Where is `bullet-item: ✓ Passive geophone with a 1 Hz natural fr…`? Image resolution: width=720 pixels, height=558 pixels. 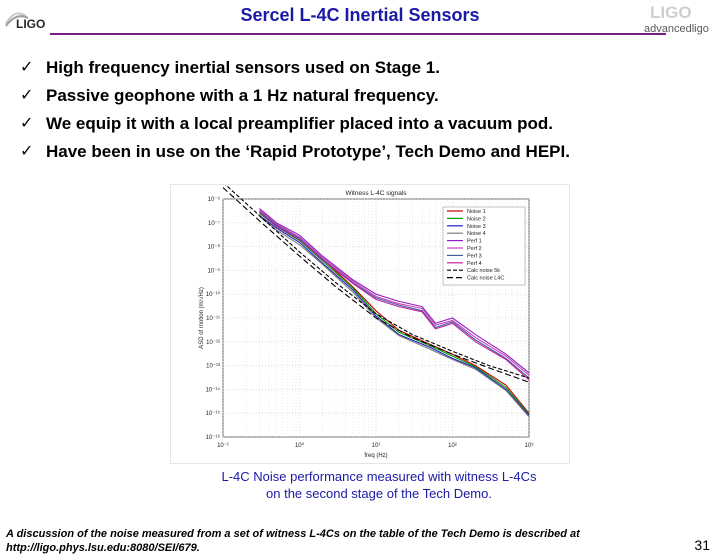
bullet-item: ✓ Passive geophone with a 1 Hz natural fr… is located at coordinates (295, 98).